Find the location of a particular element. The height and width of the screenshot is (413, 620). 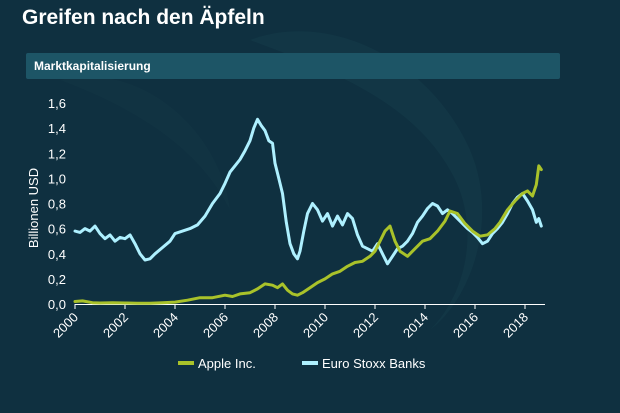

y-tick-label: 1,6 is located at coordinates (57, 103).